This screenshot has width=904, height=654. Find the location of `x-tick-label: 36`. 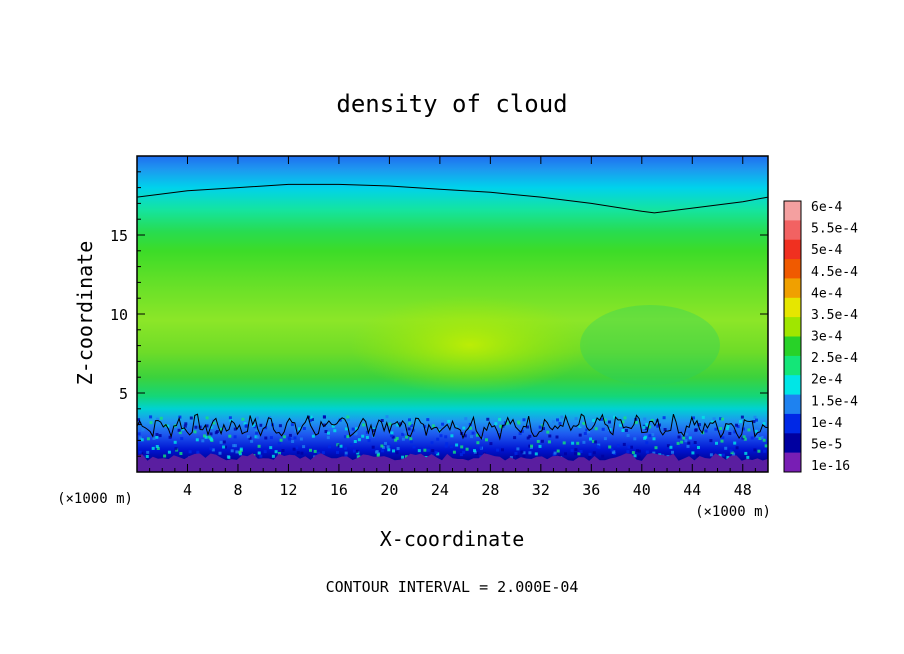

x-tick-label: 36 is located at coordinates (591, 490).